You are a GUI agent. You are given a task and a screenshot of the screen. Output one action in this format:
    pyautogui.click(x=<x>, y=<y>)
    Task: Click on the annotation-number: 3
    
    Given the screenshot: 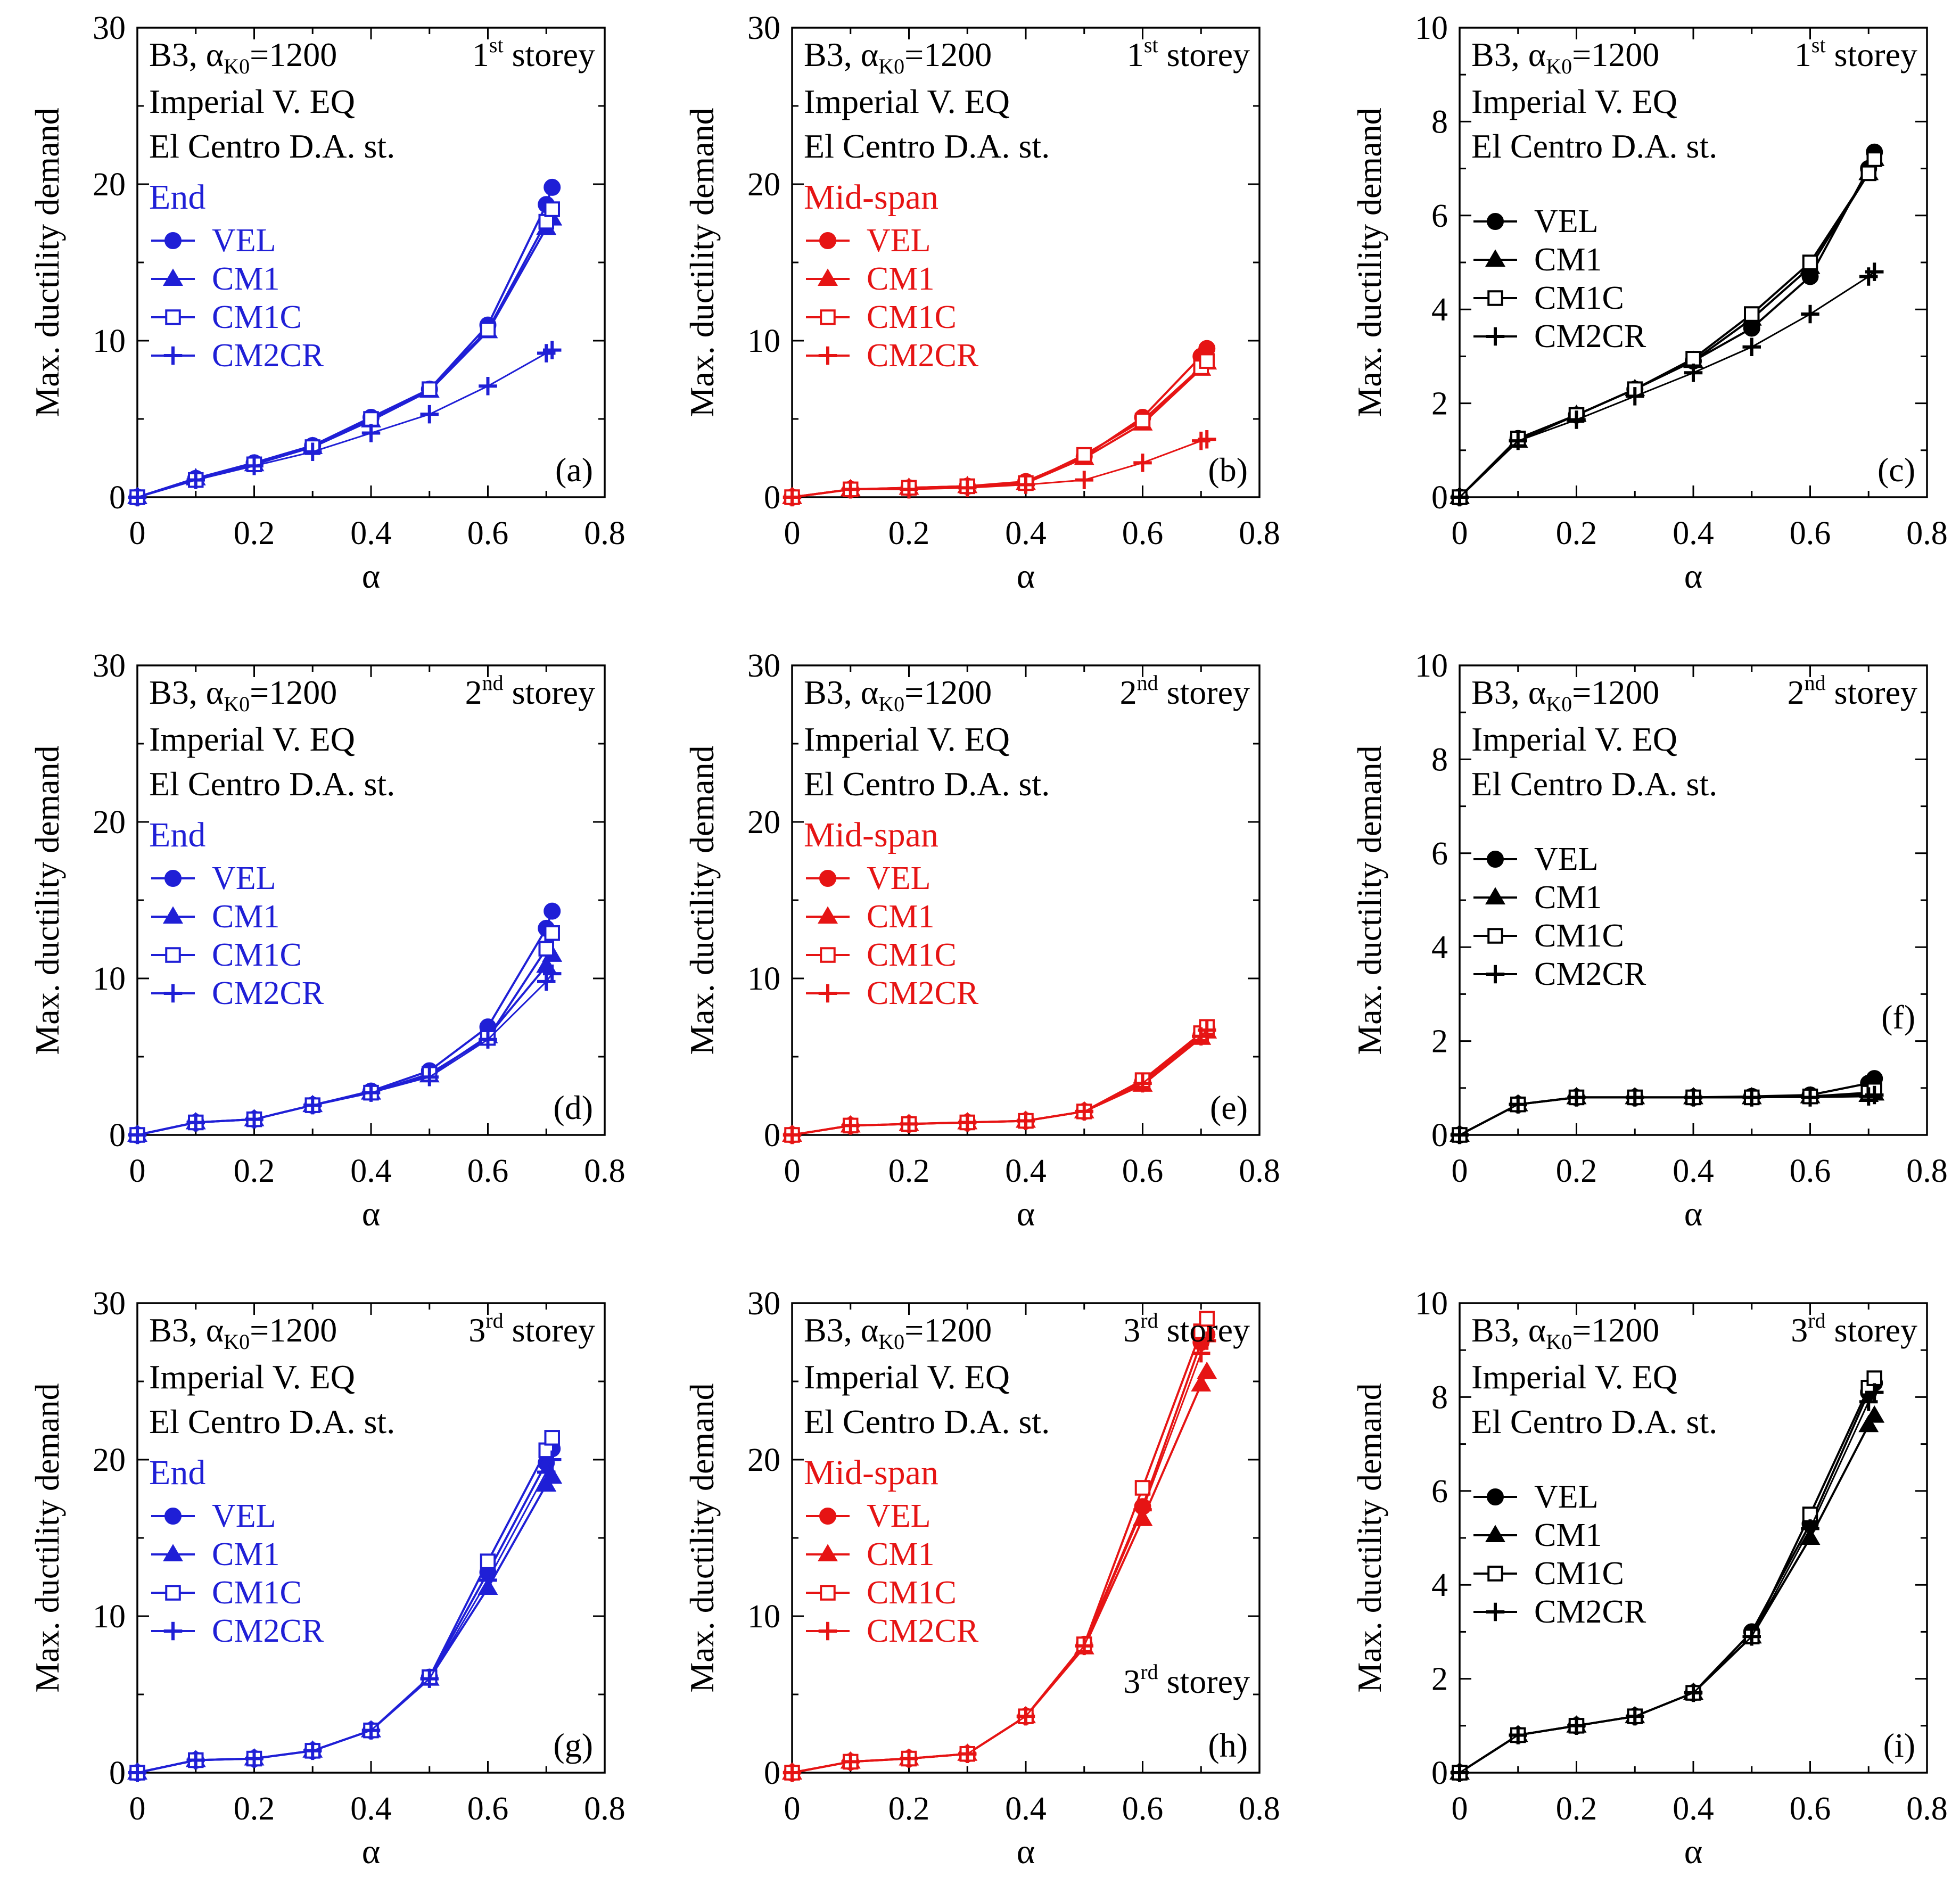 What is the action you would take?
    pyautogui.click(x=1131, y=1681)
    